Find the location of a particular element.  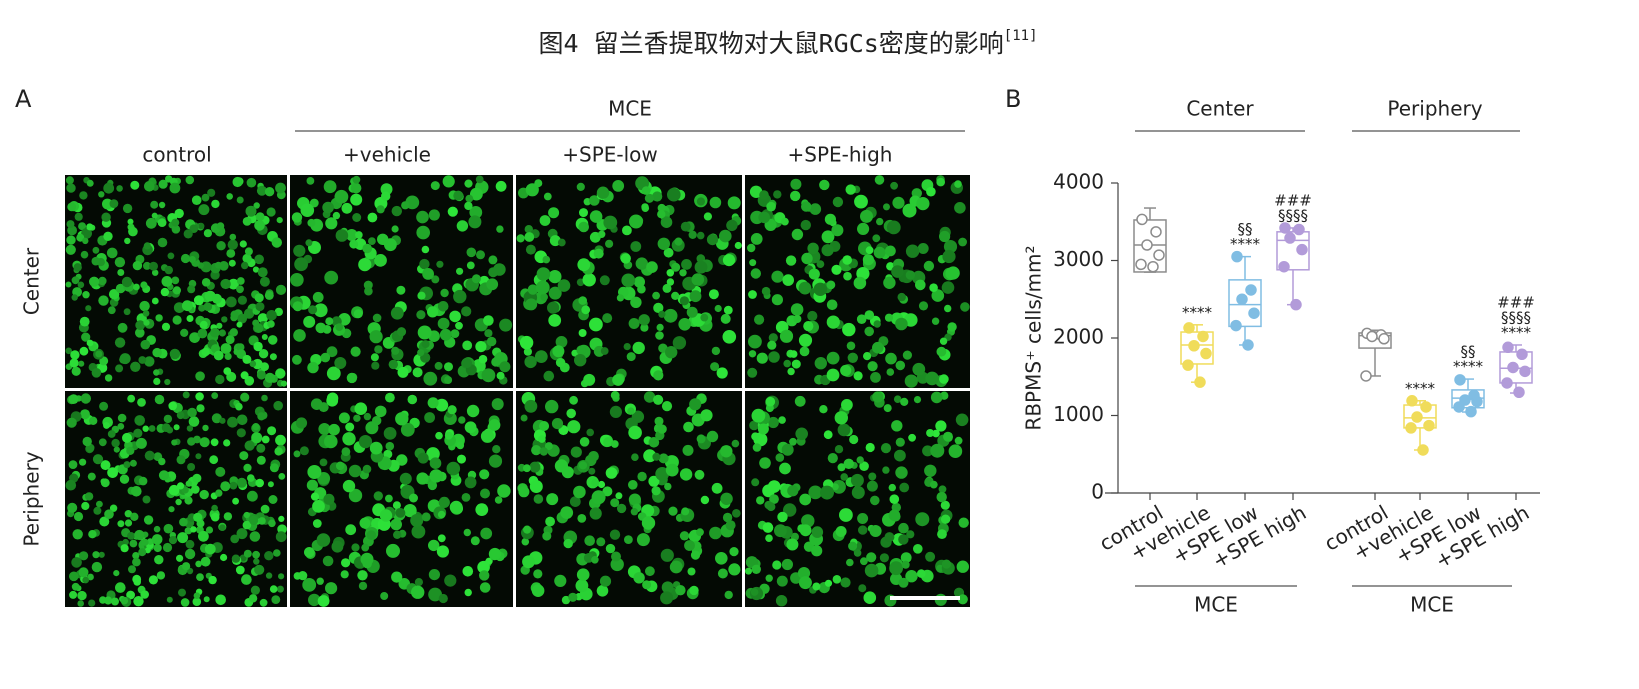

y-tick-label: 0 is located at coordinates (1097, 492).